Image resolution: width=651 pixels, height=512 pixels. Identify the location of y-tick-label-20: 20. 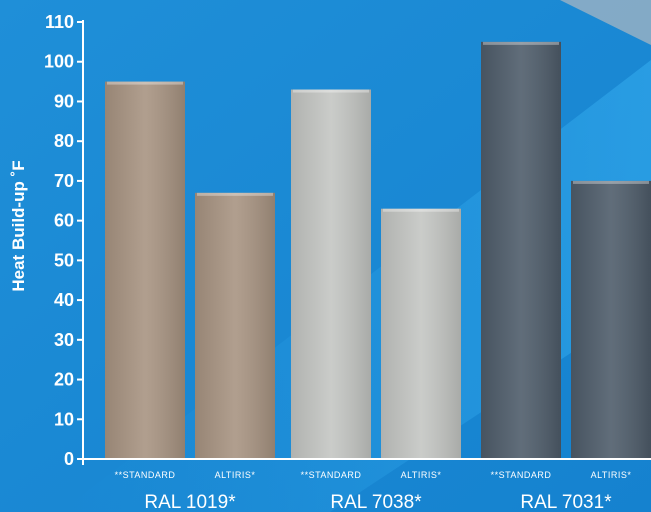
(64, 380).